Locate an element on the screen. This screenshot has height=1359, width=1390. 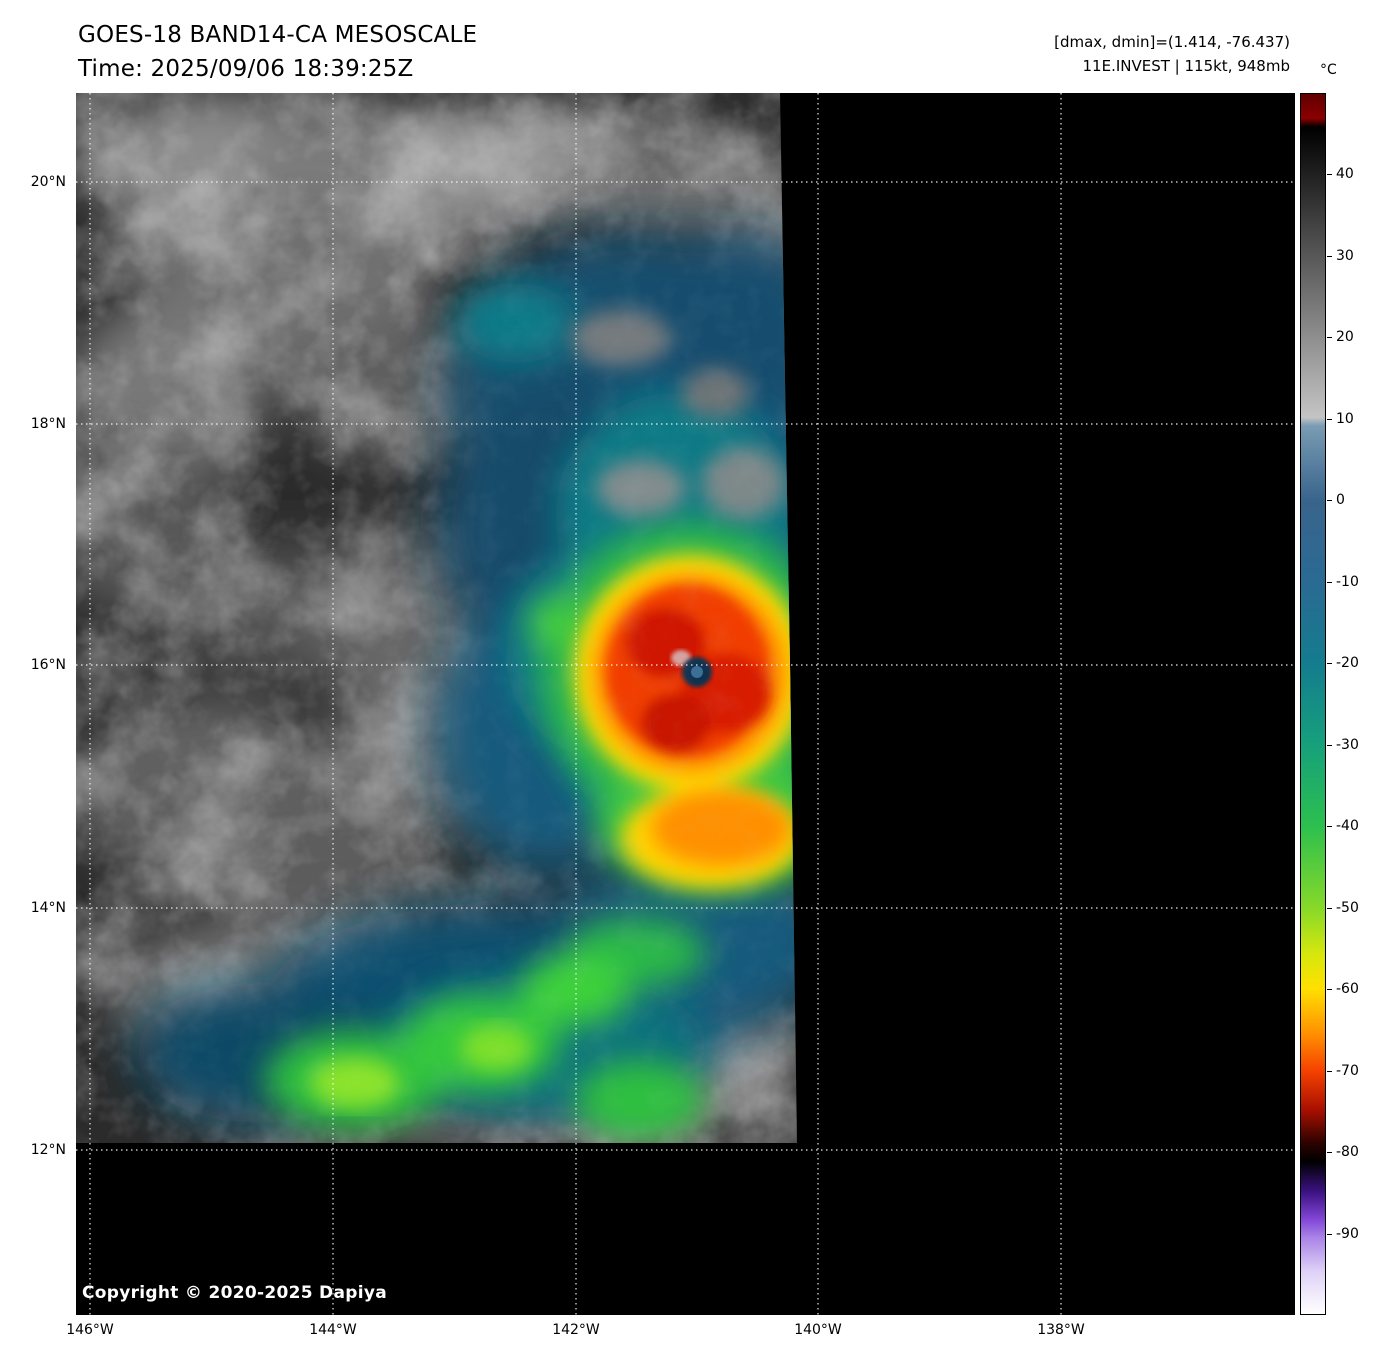
colorbar-tick-label-n70: -70 is located at coordinates (1347, 1071).